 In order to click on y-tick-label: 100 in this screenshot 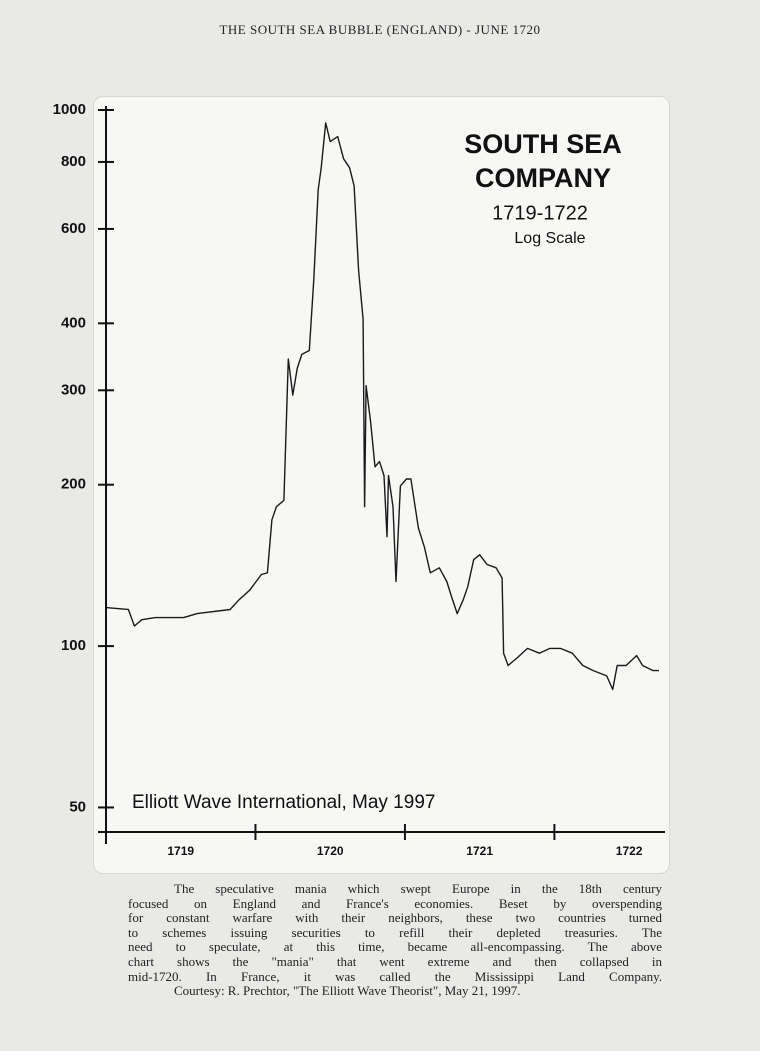, I will do `click(73, 645)`.